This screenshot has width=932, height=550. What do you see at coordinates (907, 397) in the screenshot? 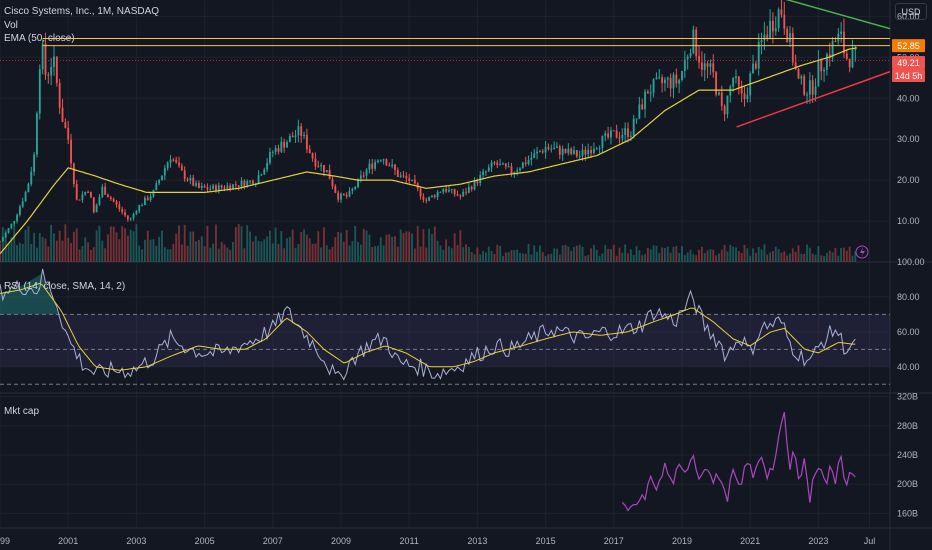
I see `mktcap-tick-label: 320B` at bounding box center [907, 397].